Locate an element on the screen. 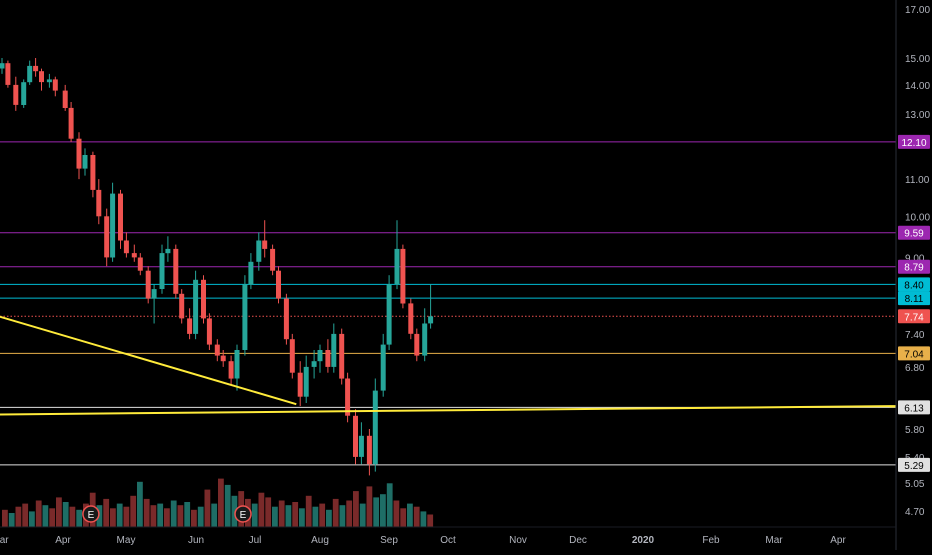 This screenshot has width=932, height=555. price-label-5.29: 5.29 is located at coordinates (914, 466).